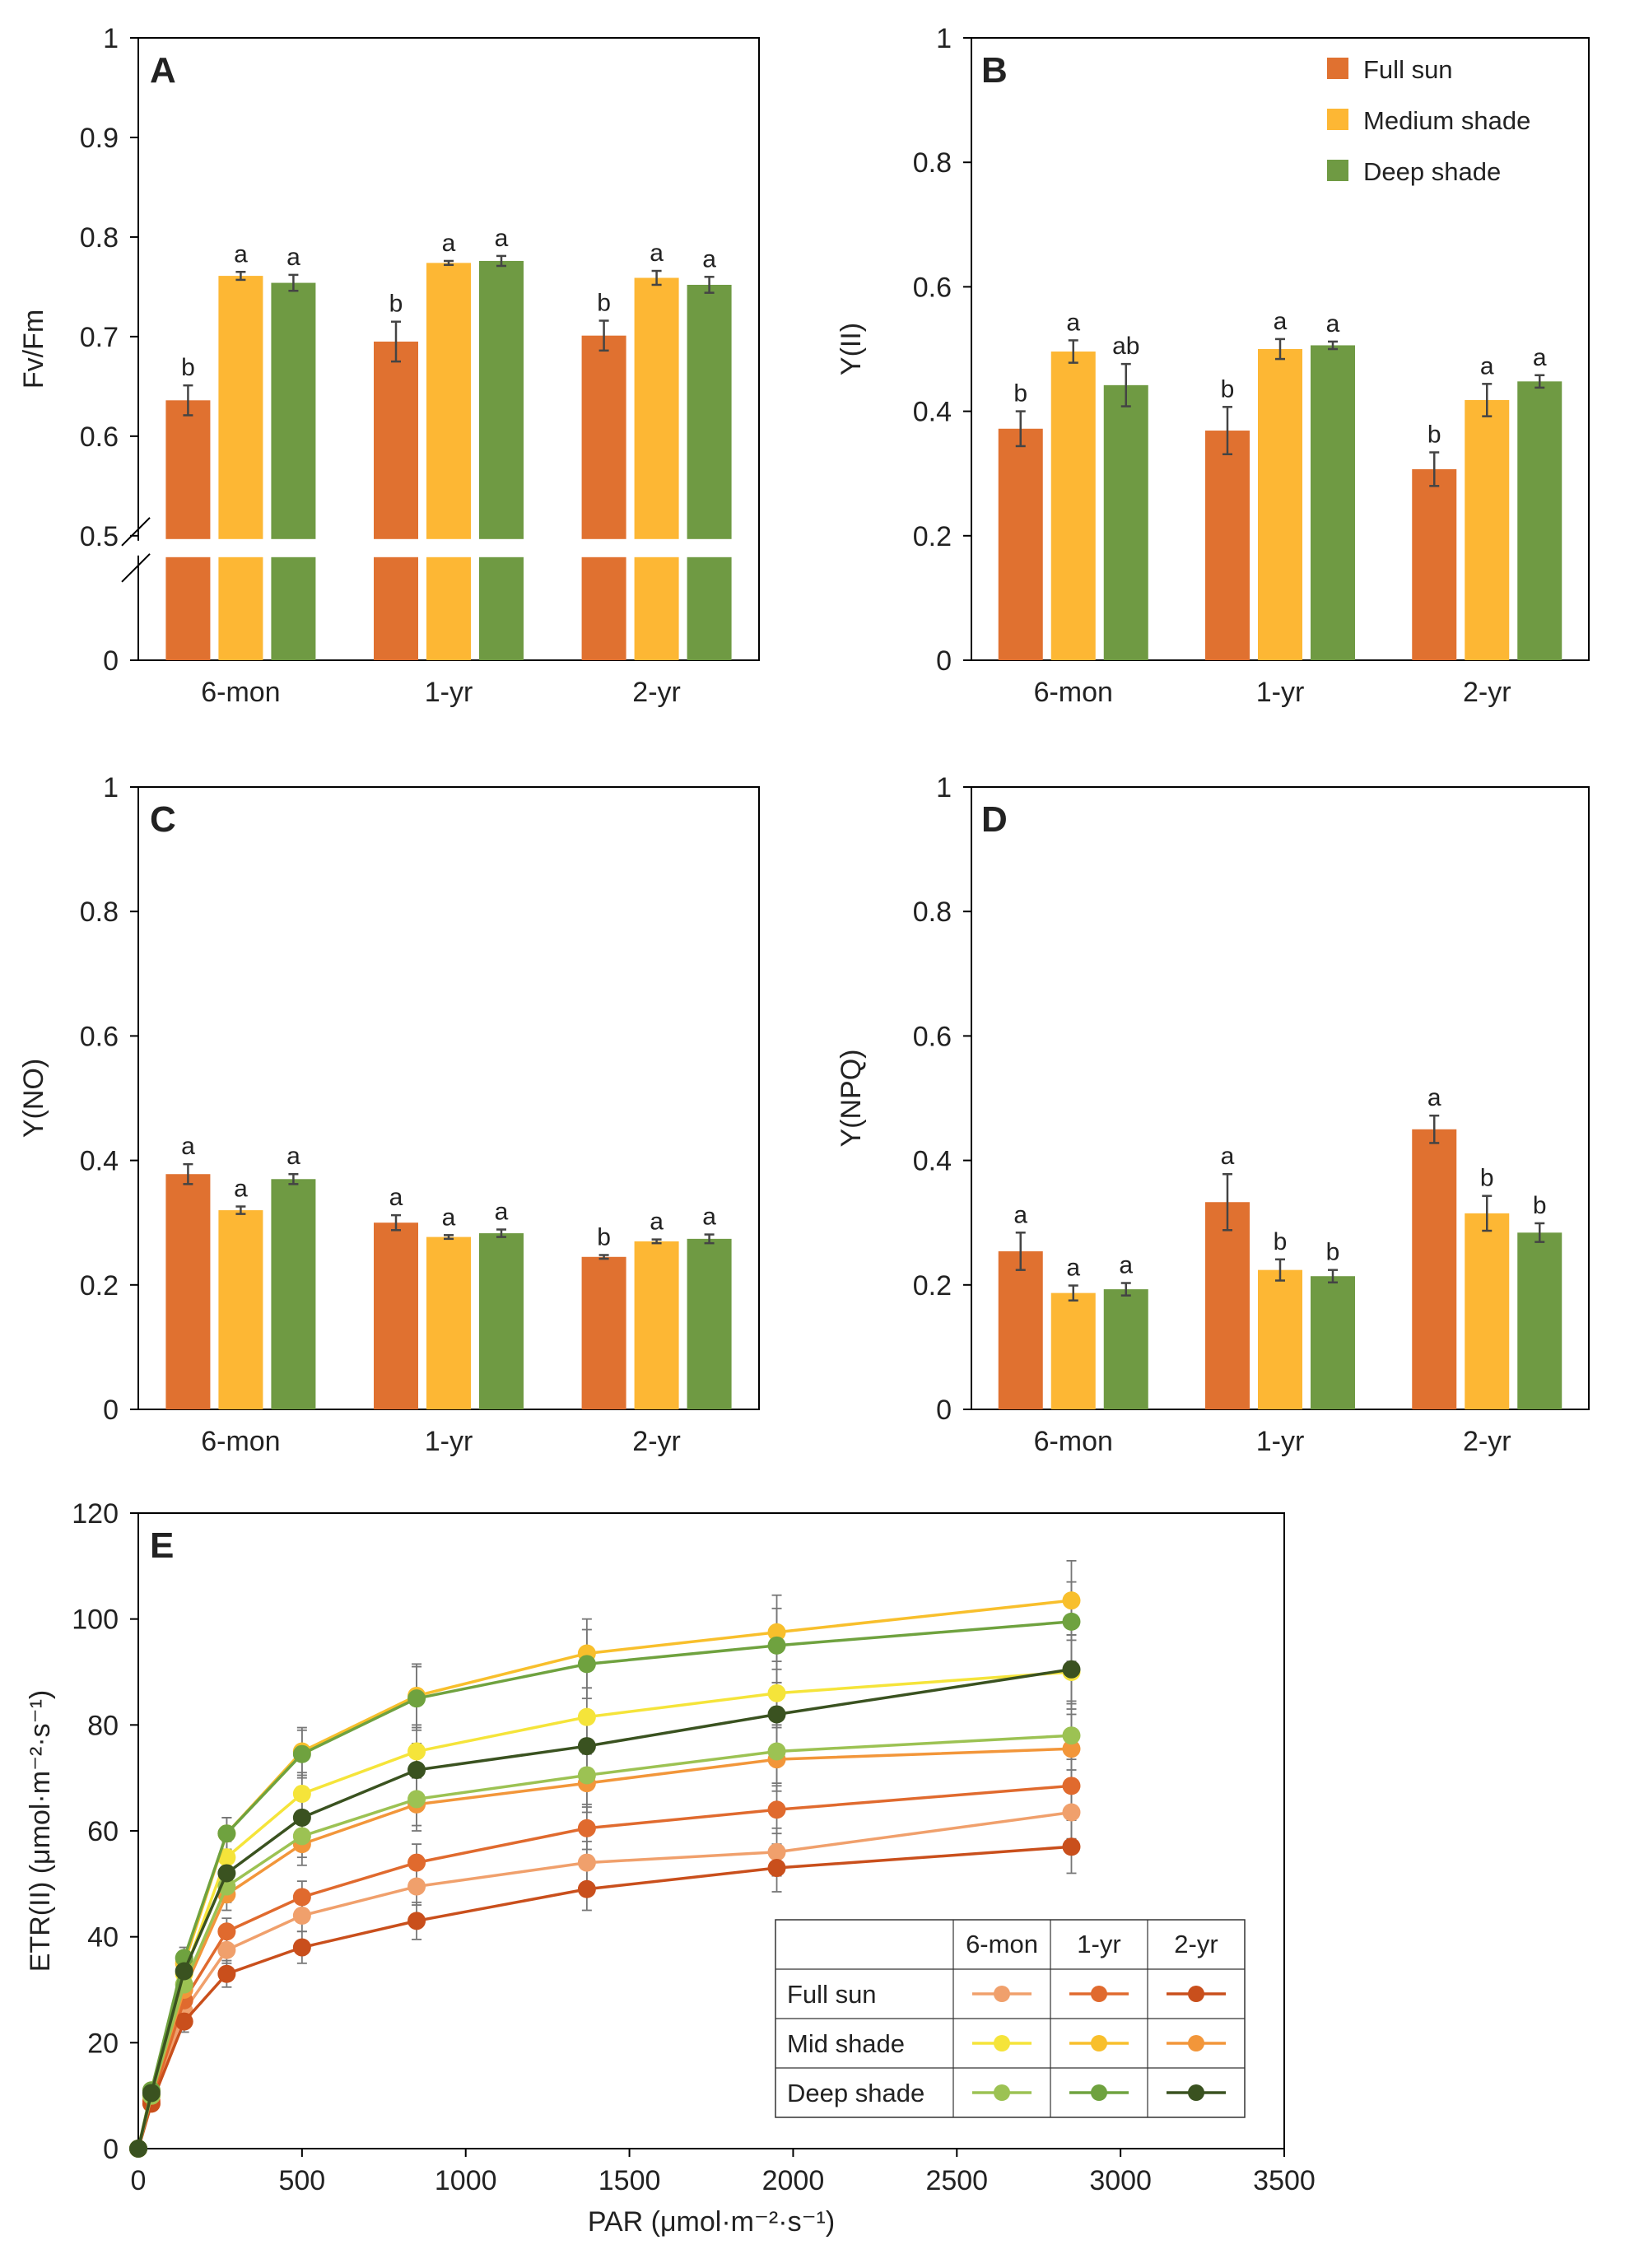 This screenshot has width=1630, height=2268. I want to click on legend-label: Full sun, so click(1408, 69).